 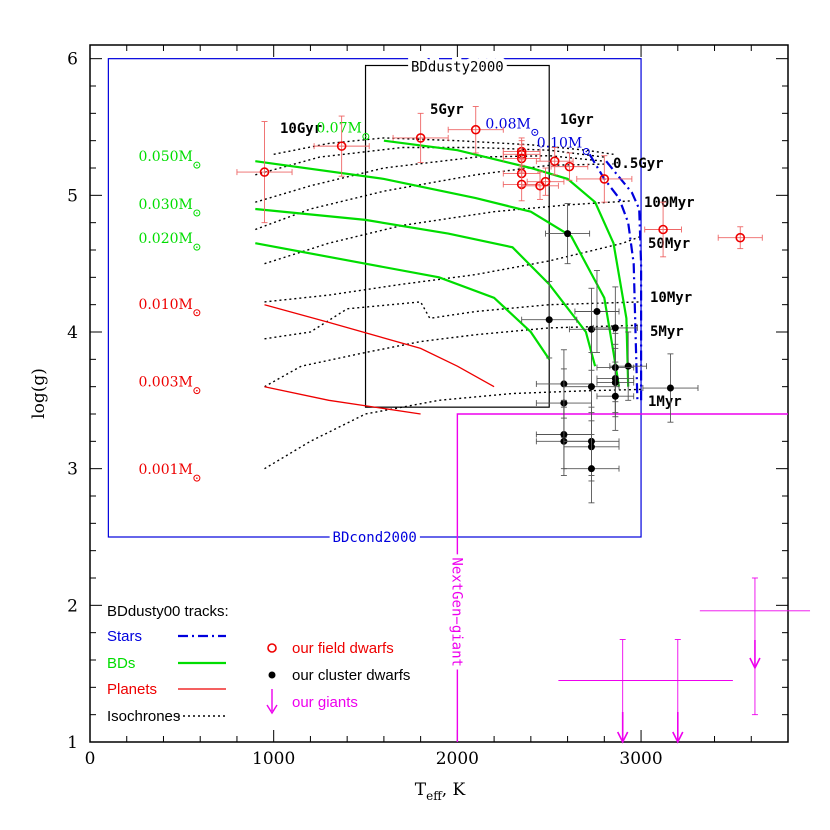 I want to click on bddusty2000-region, so click(x=457, y=236).